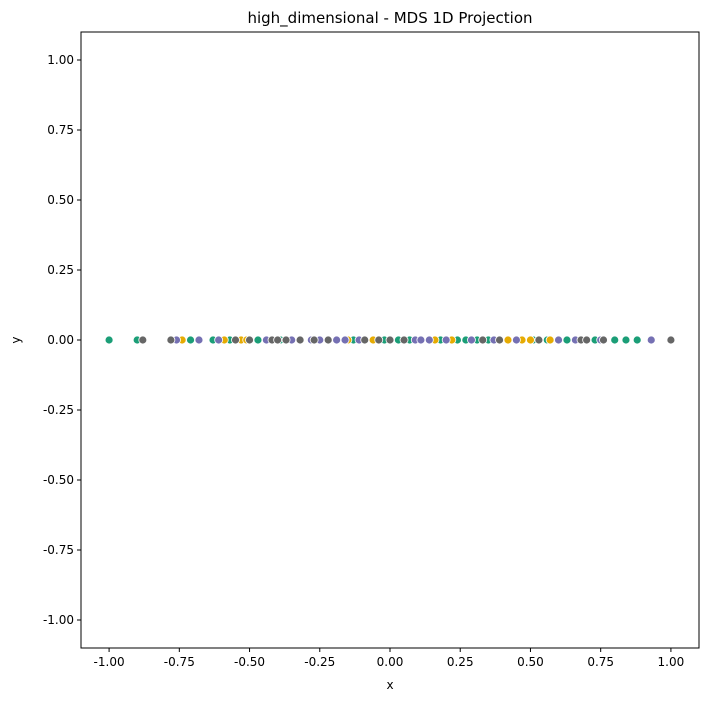 This screenshot has height=701, width=707. Describe the element at coordinates (60, 270) in the screenshot. I see `y-tick-label: 0.25` at that location.